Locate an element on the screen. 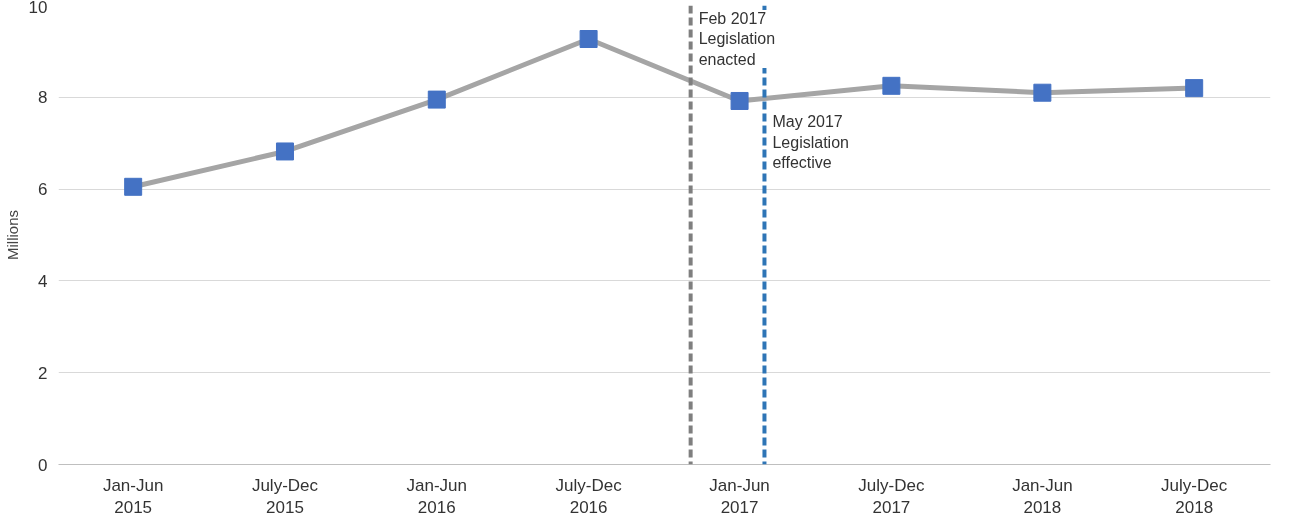 The width and height of the screenshot is (1296, 527). x-tick-label: July-Dec 2017 is located at coordinates (891, 496).